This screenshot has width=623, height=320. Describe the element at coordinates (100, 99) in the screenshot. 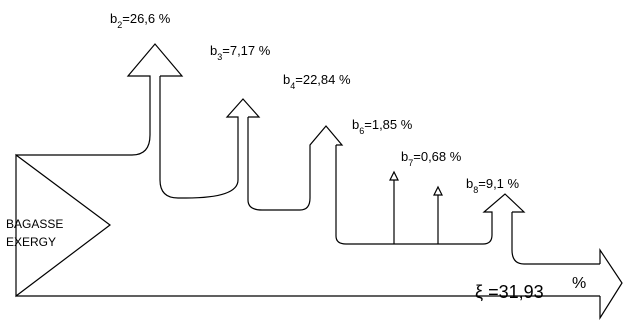

I see `b2-branch-left` at that location.